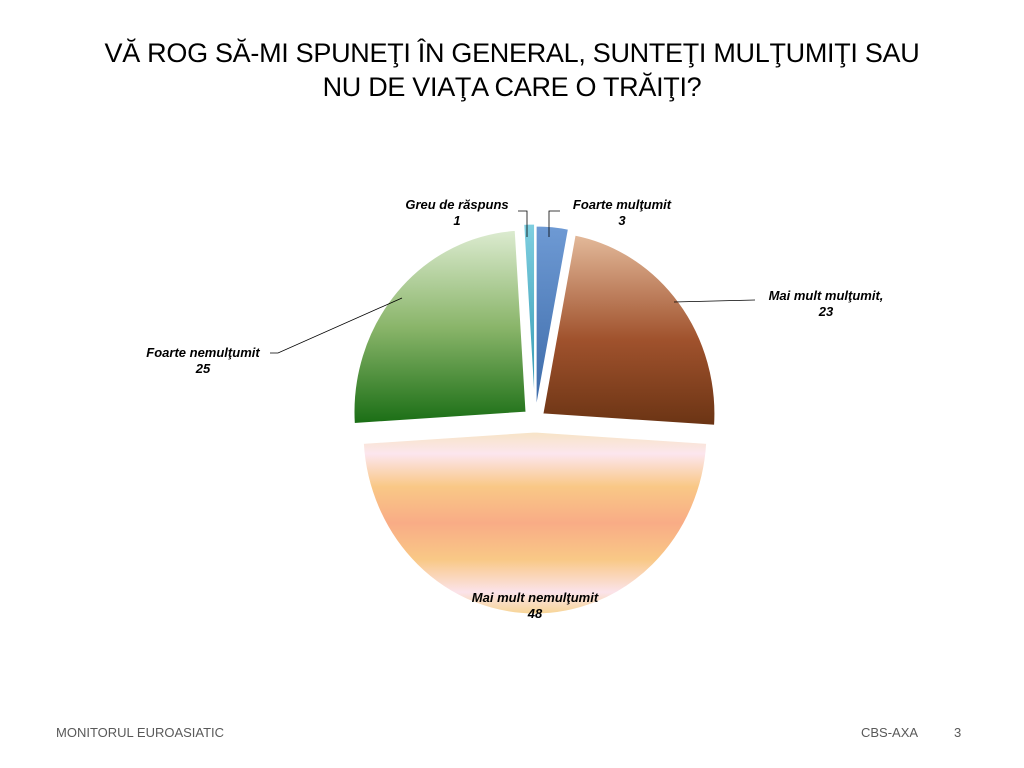  I want to click on leader-line-mai-mult-multumit, so click(714, 301).